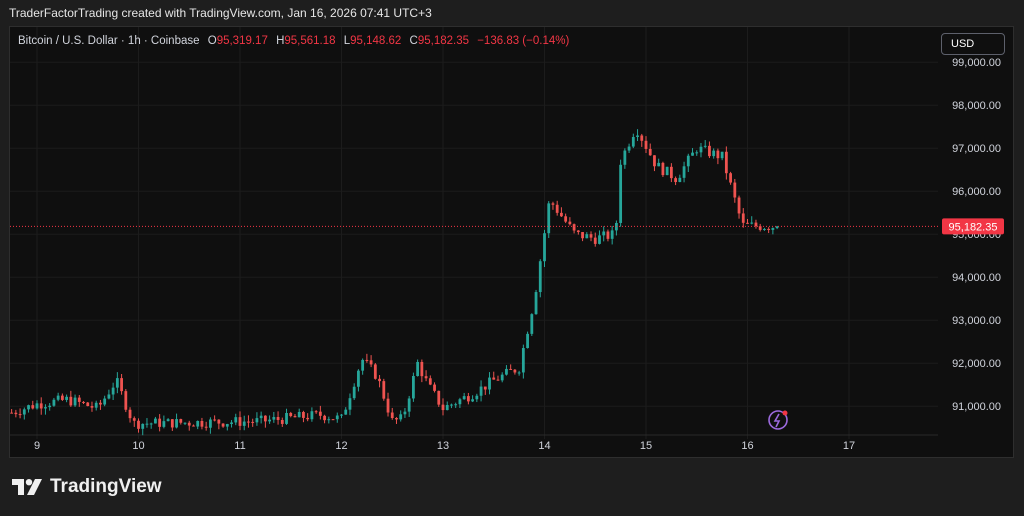 The image size is (1024, 516). What do you see at coordinates (413, 41) in the screenshot?
I see `close-label: C` at bounding box center [413, 41].